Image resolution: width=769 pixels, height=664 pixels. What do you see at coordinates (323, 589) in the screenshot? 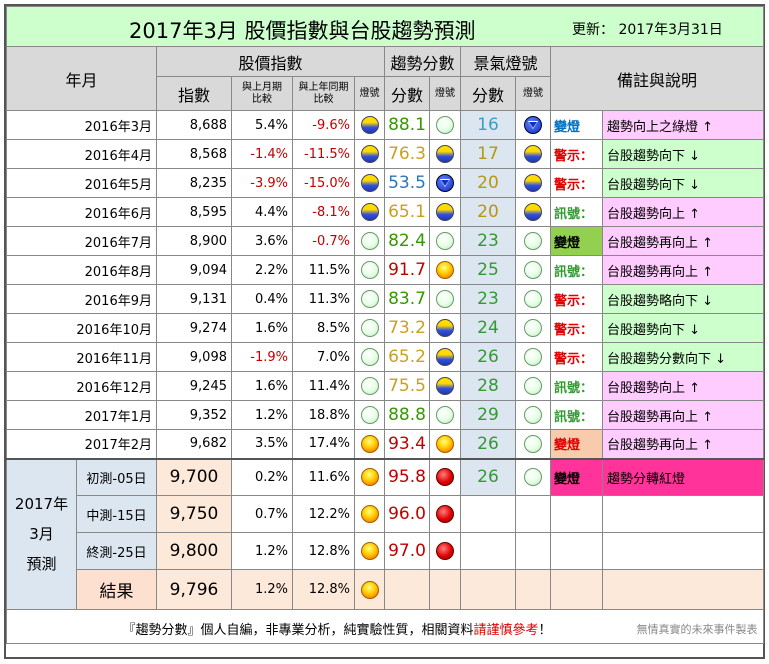
I see `result-yoy: 12.8%` at bounding box center [323, 589].